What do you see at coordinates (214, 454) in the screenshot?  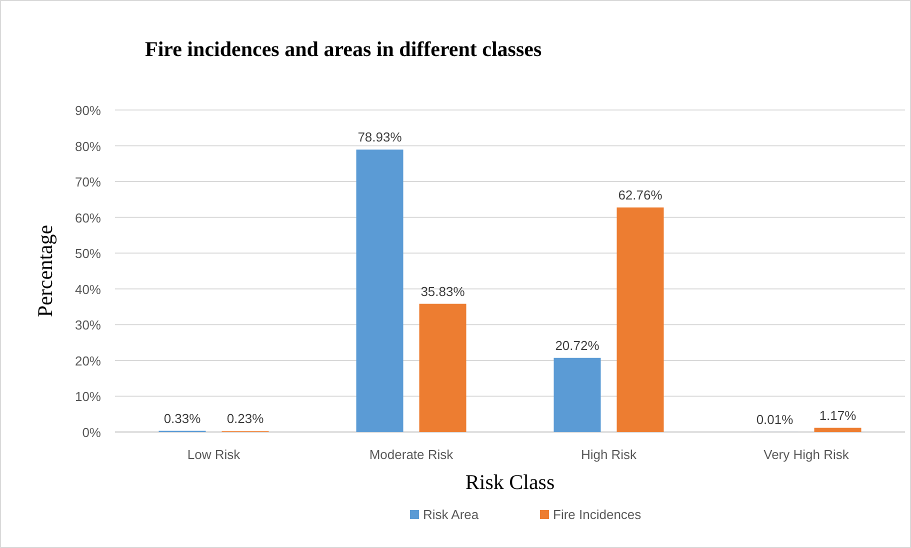 I see `x-tick-label: Low Risk` at bounding box center [214, 454].